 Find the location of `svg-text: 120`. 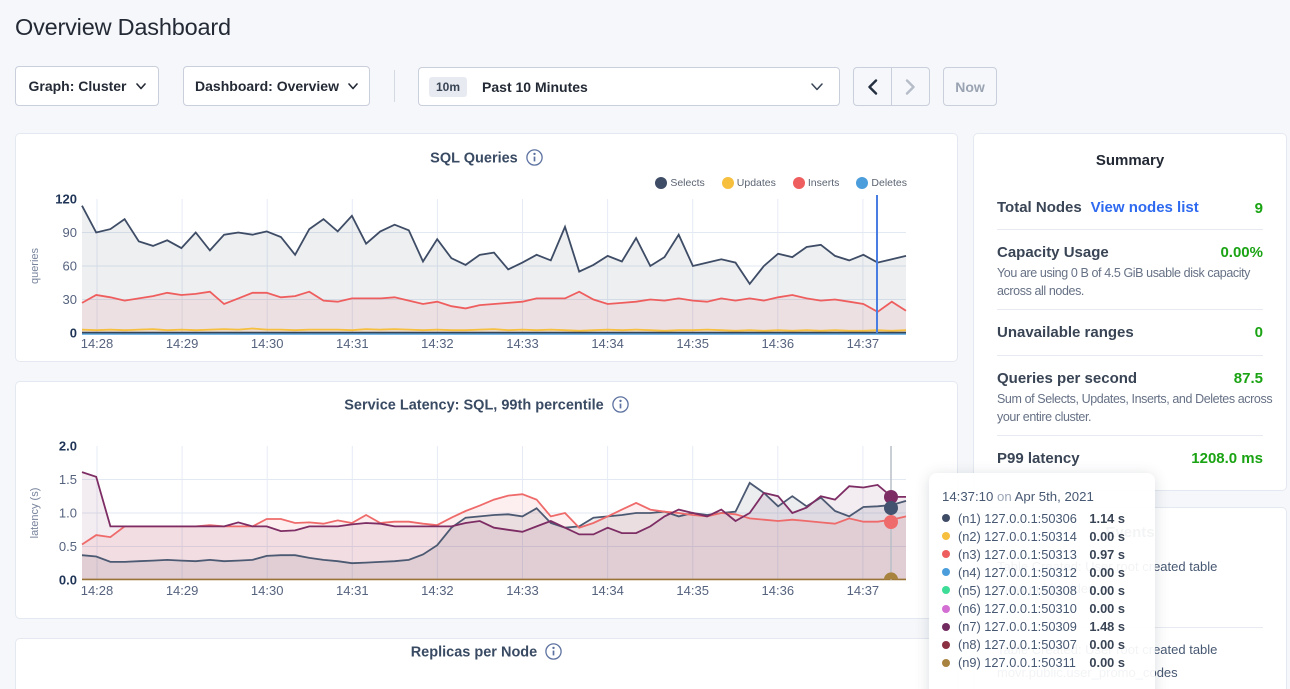

svg-text: 120 is located at coordinates (66, 199).